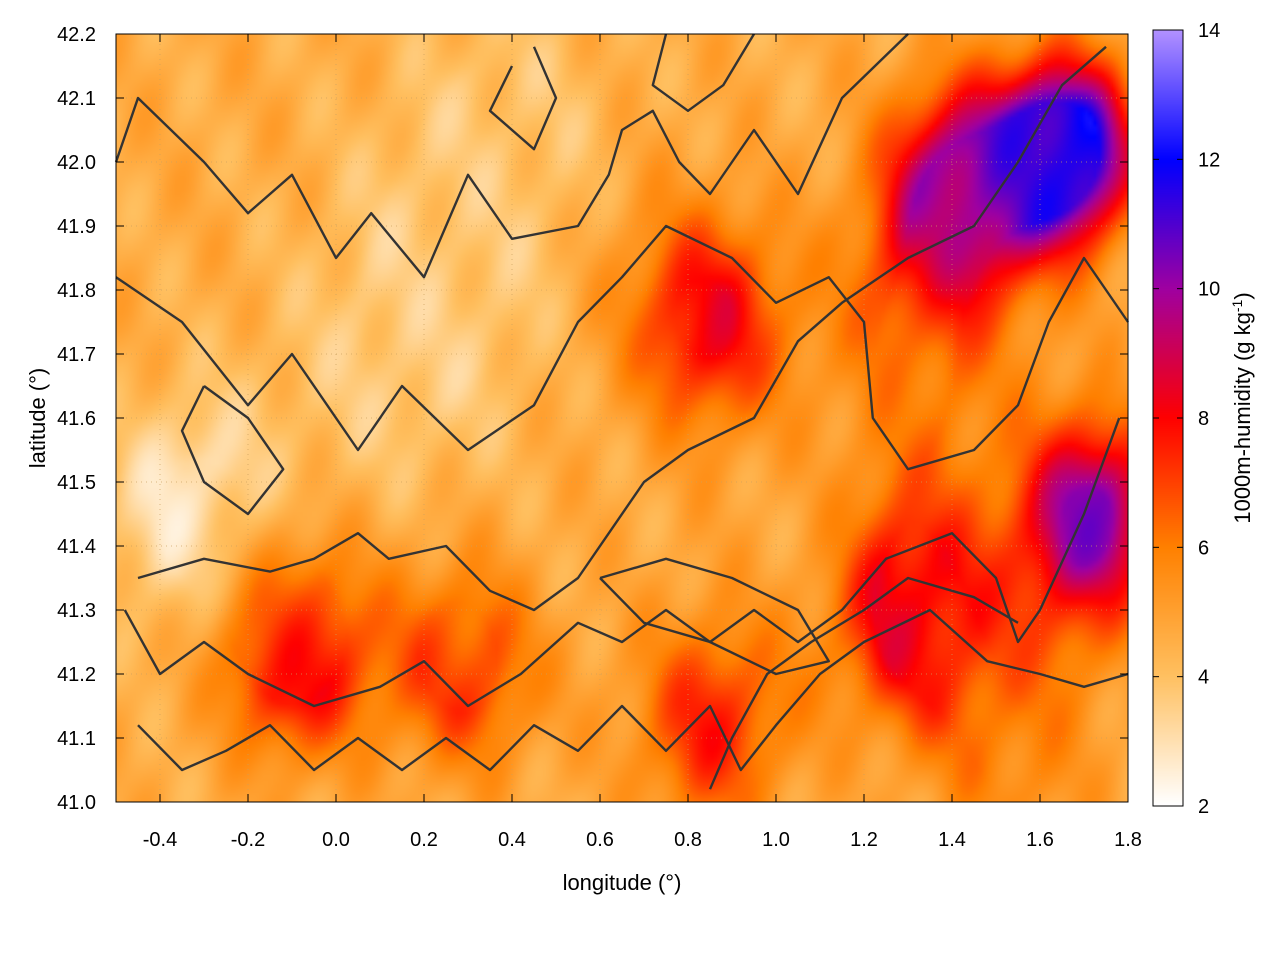 The height and width of the screenshot is (960, 1280). What do you see at coordinates (76, 547) in the screenshot?
I see `y-tick-label: 41.4` at bounding box center [76, 547].